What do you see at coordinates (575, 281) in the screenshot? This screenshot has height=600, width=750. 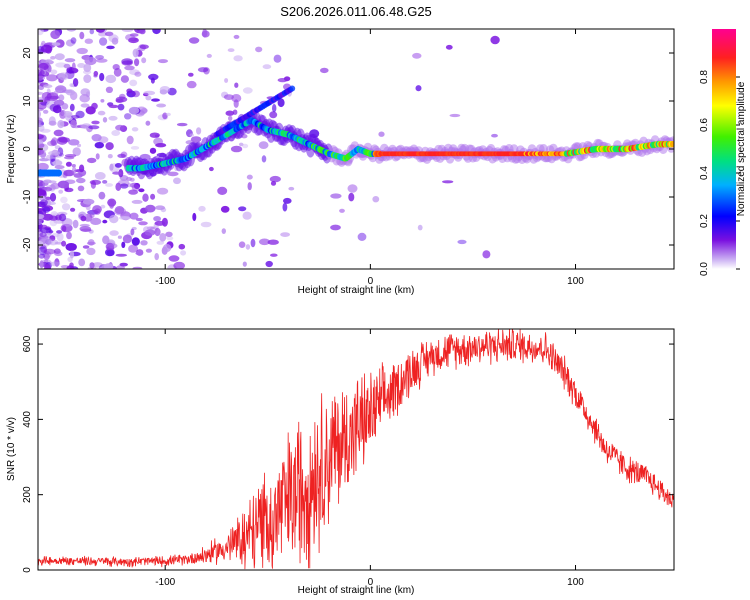 I see `spectrogram-xtick-label: 100` at bounding box center [575, 281].